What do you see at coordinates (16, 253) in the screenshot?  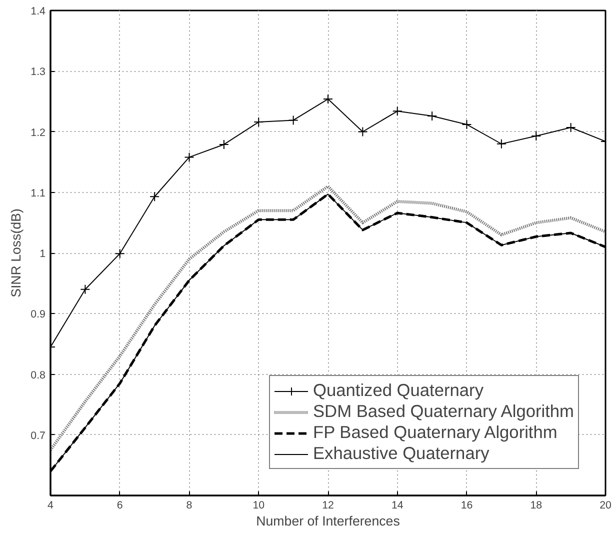 I see `y-axis-title: SINR Loss(dB)` at bounding box center [16, 253].